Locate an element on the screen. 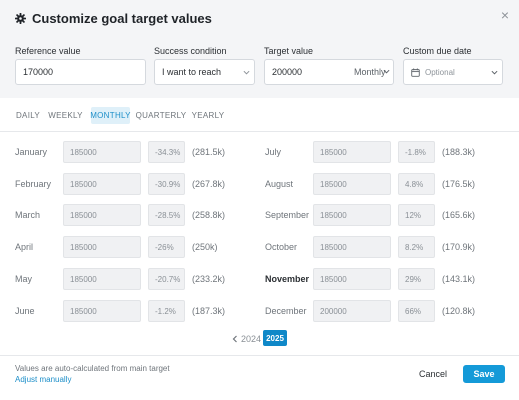  month-percent-input: -1.2% is located at coordinates (166, 311).